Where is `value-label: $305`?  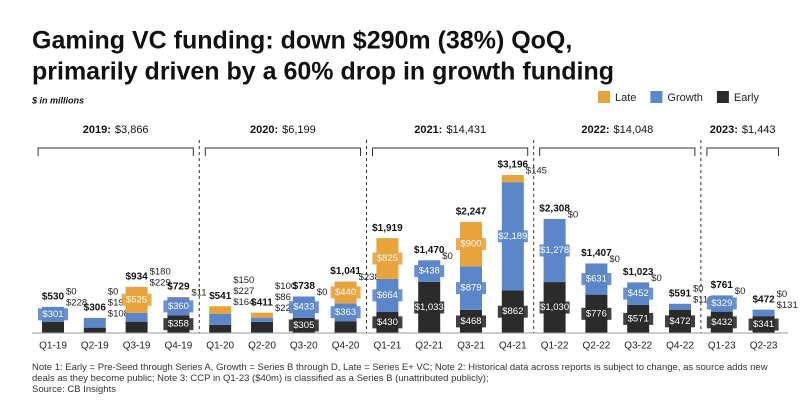 value-label: $305 is located at coordinates (303, 325).